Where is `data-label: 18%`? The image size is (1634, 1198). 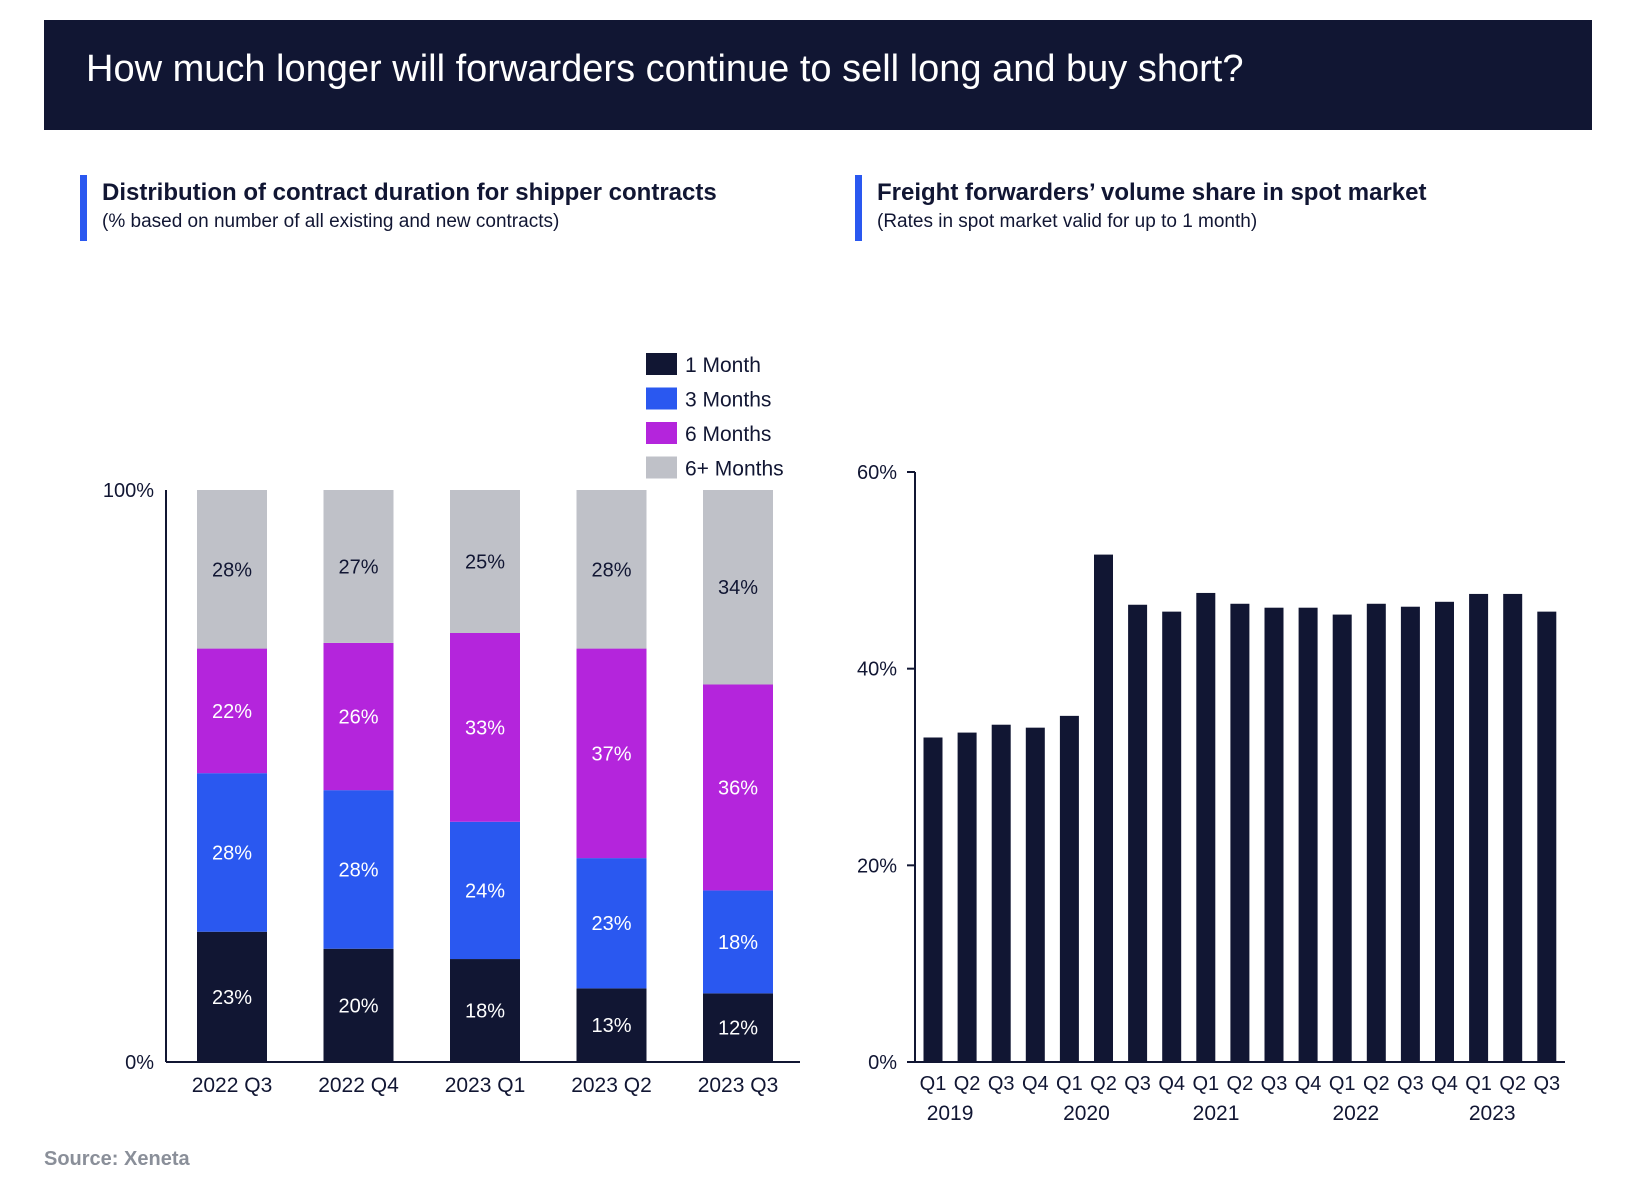 data-label: 18% is located at coordinates (738, 943).